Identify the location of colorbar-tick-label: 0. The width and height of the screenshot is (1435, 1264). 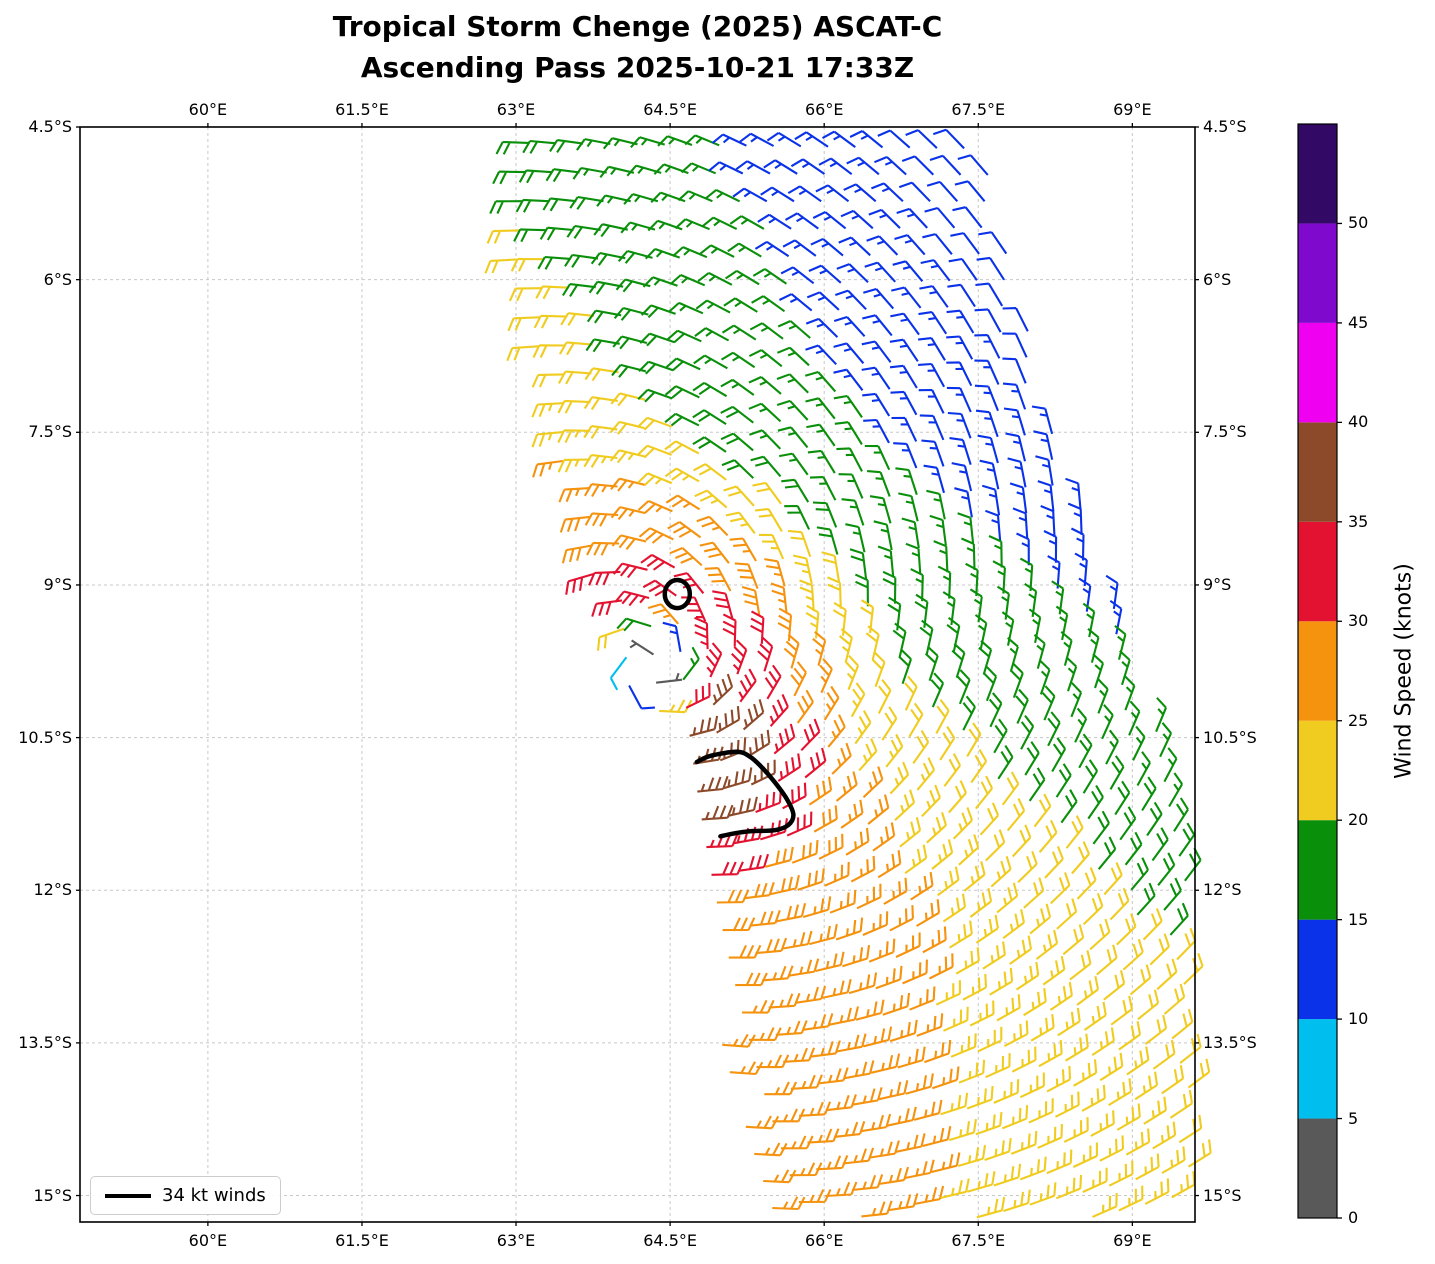
(1353, 1217).